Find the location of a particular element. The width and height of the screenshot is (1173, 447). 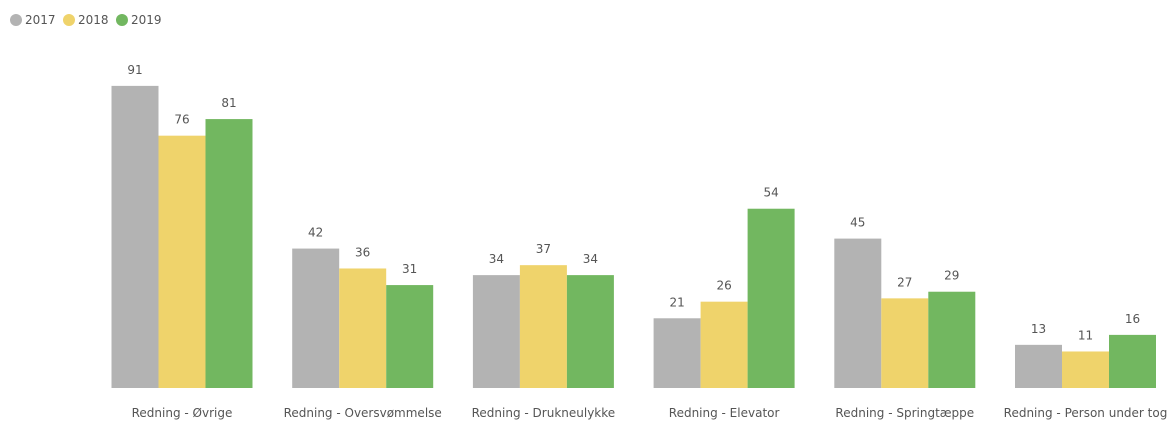

x-tick-label: Redning - Springtæppe is located at coordinates (905, 413).